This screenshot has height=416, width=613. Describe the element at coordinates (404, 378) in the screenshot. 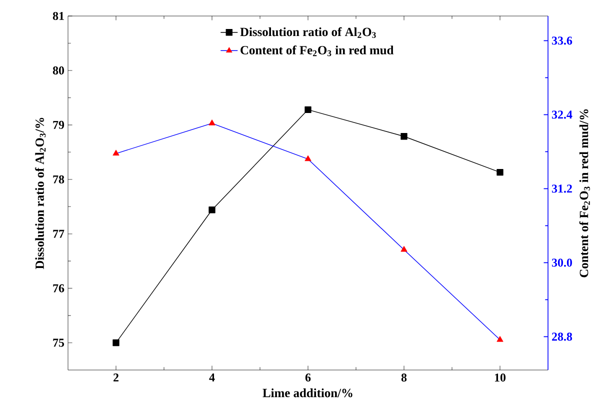

I see `x-tick-label: 8` at that location.